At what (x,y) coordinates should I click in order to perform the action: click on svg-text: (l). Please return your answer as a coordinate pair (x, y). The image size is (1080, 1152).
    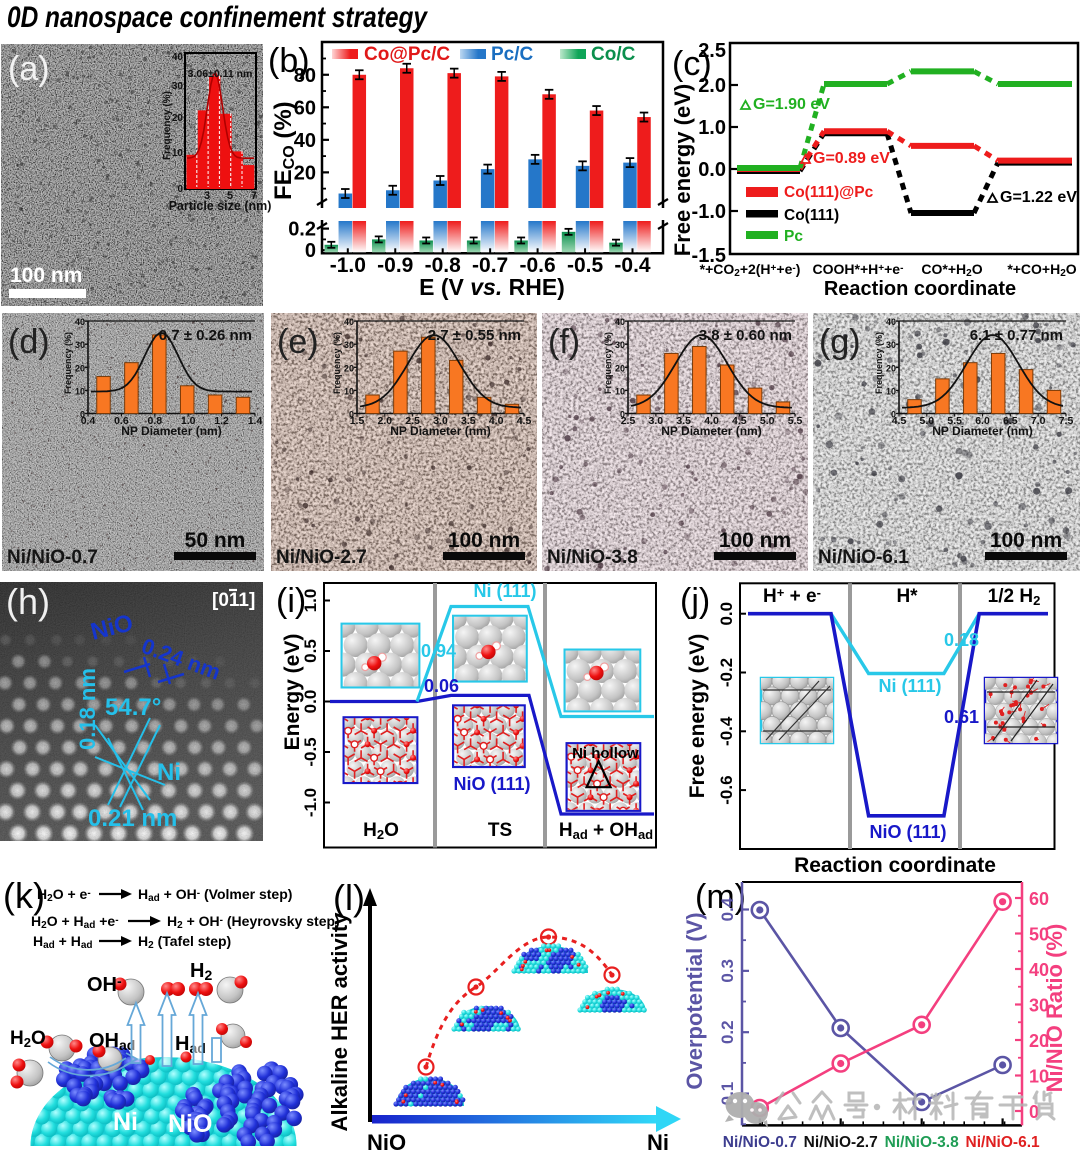
    Looking at the image, I should click on (349, 897).